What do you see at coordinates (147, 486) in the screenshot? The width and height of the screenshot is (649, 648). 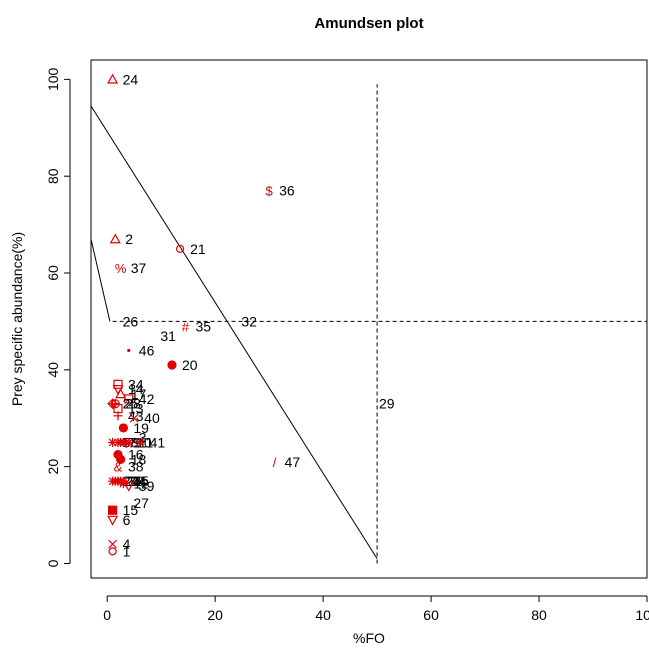 I see `data-point-label: 39` at bounding box center [147, 486].